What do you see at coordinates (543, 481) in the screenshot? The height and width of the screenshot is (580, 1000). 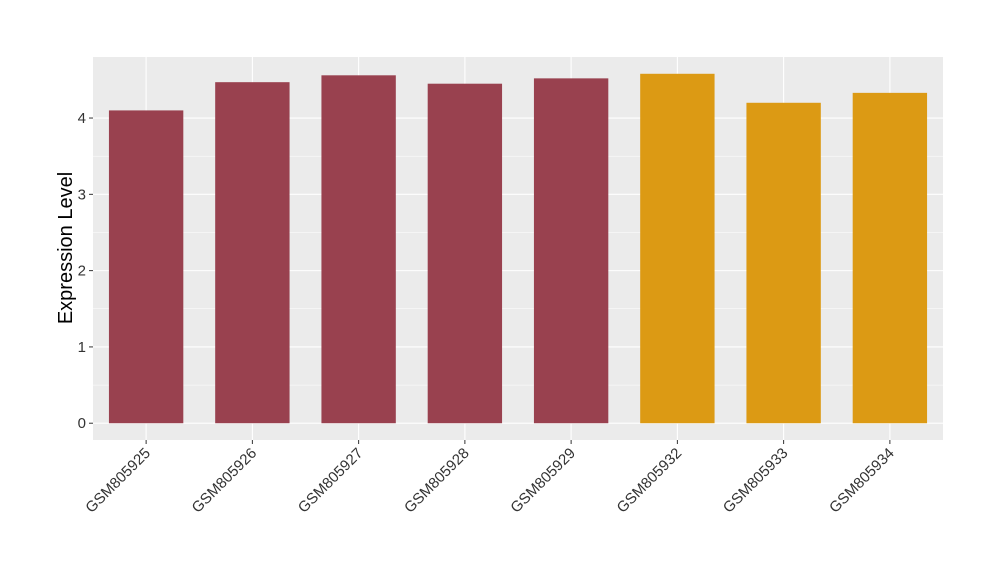 I see `x-tick-label: GSM805929` at bounding box center [543, 481].